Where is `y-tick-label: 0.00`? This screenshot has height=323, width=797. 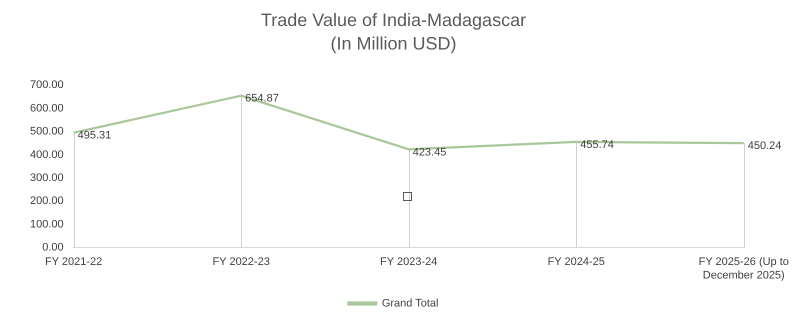 y-tick-label: 0.00 is located at coordinates (53, 248).